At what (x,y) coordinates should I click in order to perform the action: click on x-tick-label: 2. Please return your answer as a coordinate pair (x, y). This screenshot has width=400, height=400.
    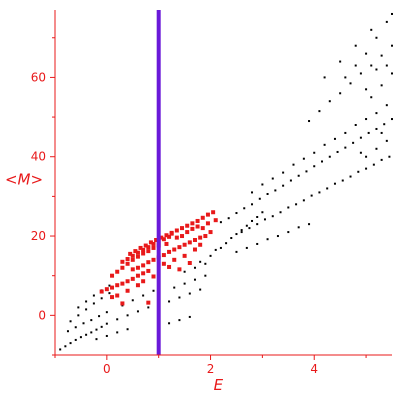
    Looking at the image, I should click on (211, 369).